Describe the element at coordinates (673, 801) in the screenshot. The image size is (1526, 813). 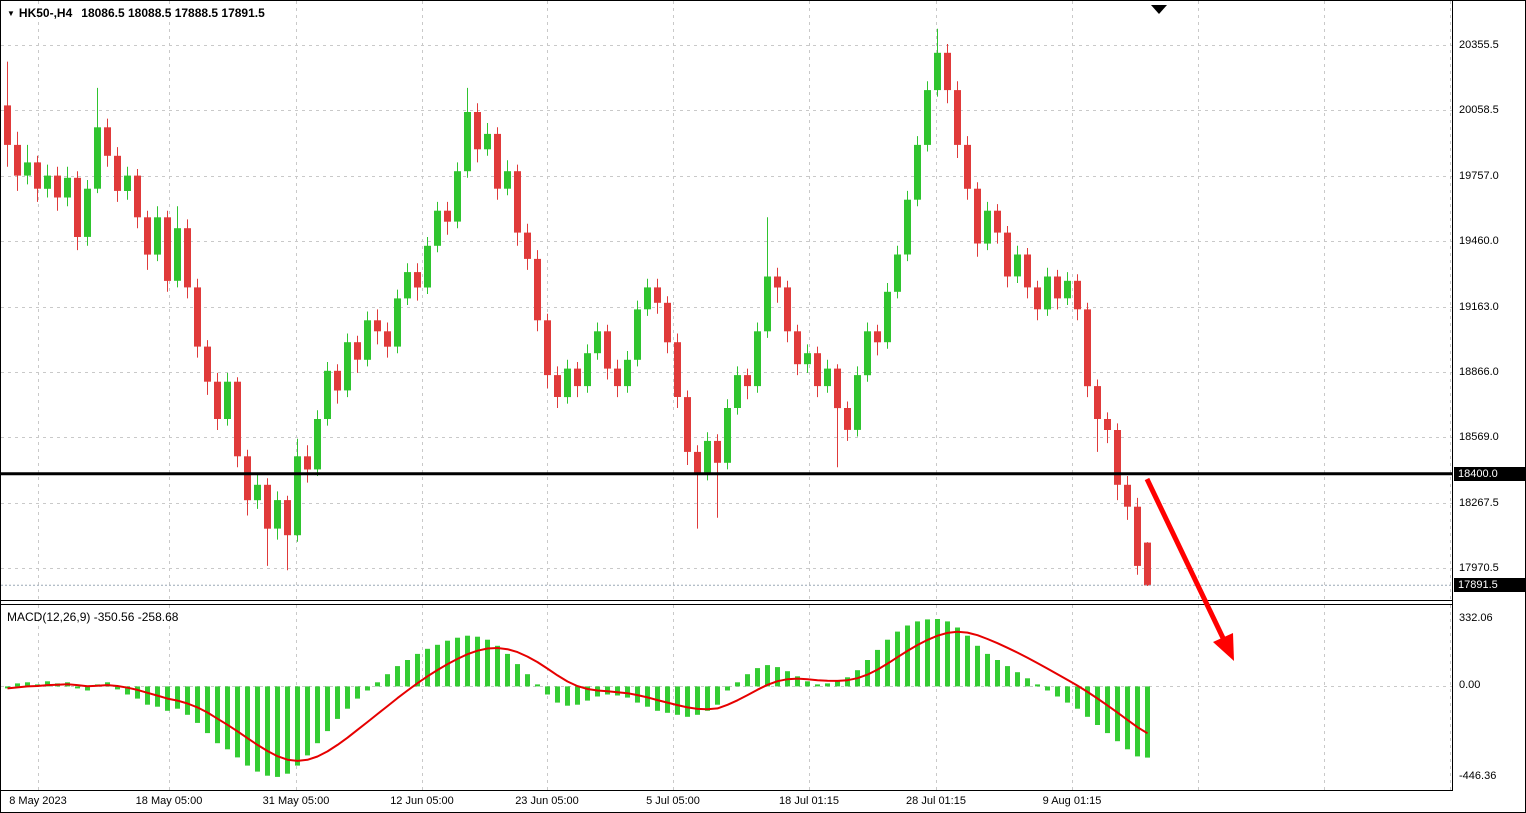
I see `time-axis-label: 5 Jul 05:00` at that location.